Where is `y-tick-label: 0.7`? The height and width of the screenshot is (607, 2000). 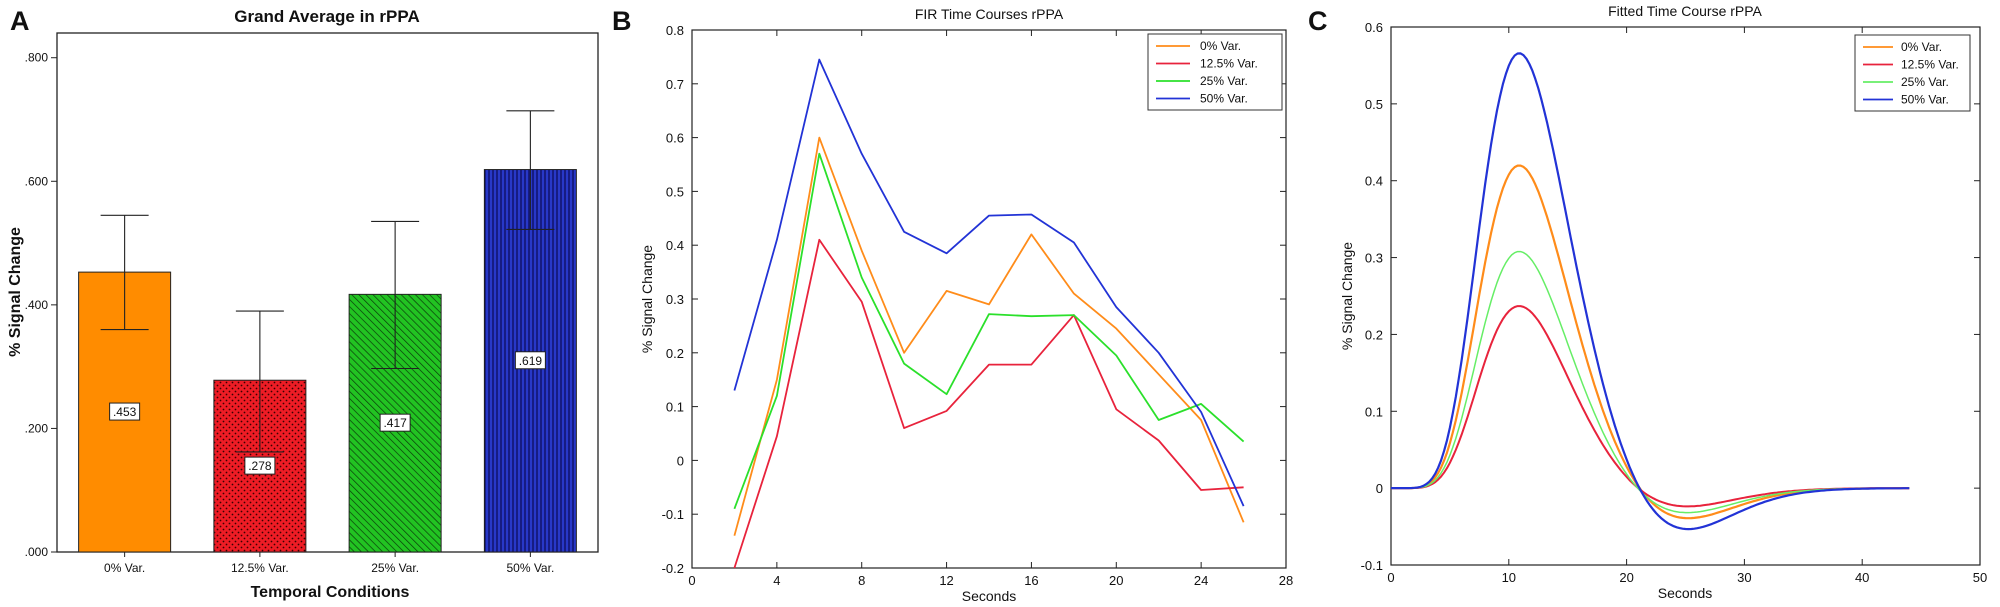 y-tick-label: 0.7 is located at coordinates (675, 84).